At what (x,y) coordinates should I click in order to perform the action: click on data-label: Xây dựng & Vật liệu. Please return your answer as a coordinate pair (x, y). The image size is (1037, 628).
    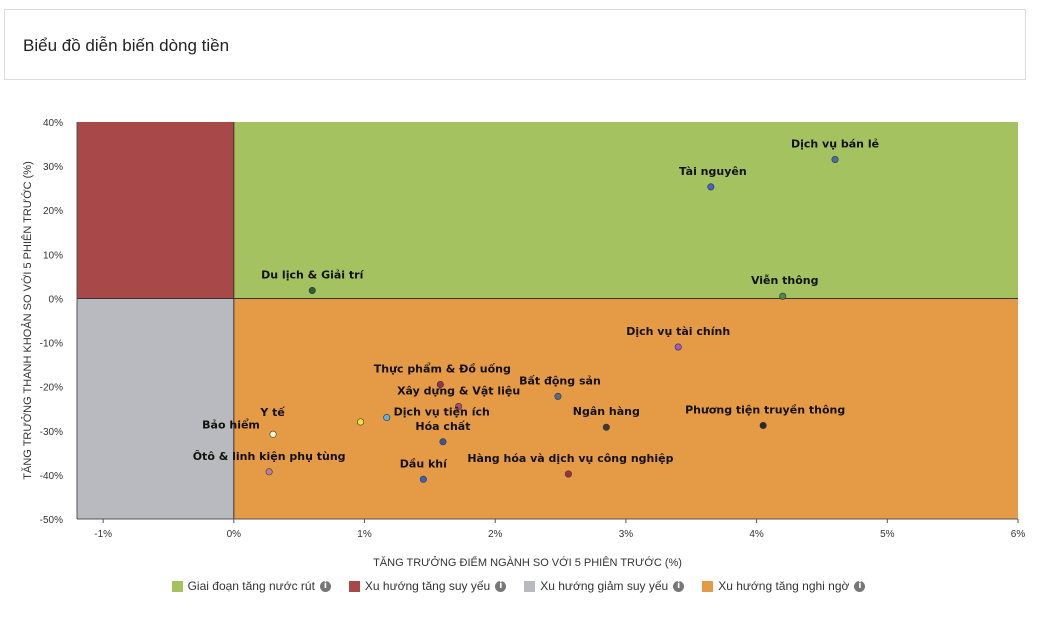
    Looking at the image, I should click on (458, 391).